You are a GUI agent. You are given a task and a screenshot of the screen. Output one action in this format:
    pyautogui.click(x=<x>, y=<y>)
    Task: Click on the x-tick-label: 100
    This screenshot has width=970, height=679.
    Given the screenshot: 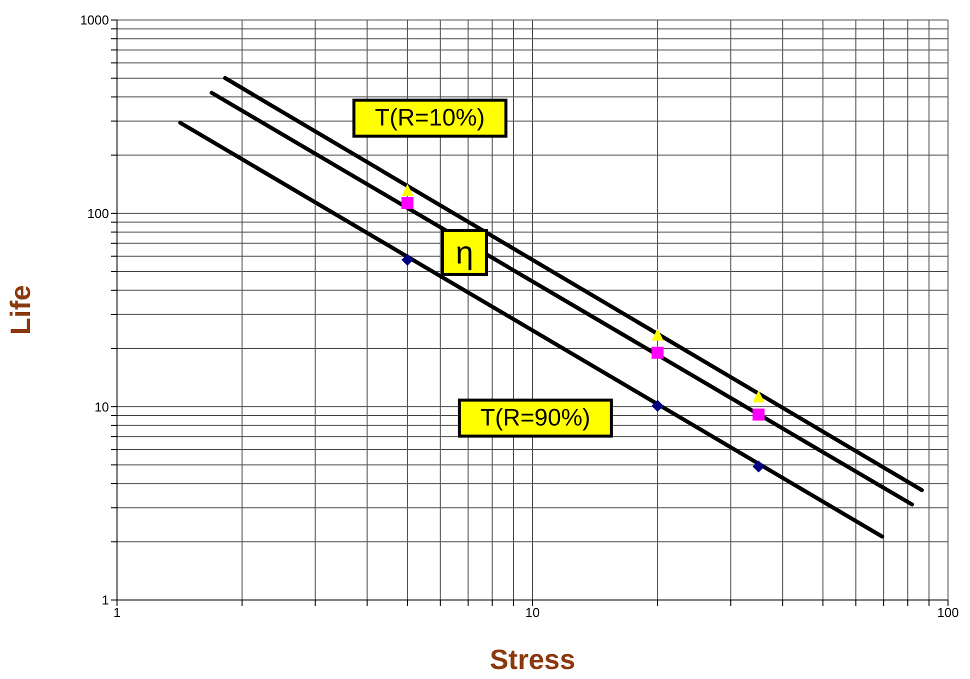 What is the action you would take?
    pyautogui.click(x=948, y=612)
    